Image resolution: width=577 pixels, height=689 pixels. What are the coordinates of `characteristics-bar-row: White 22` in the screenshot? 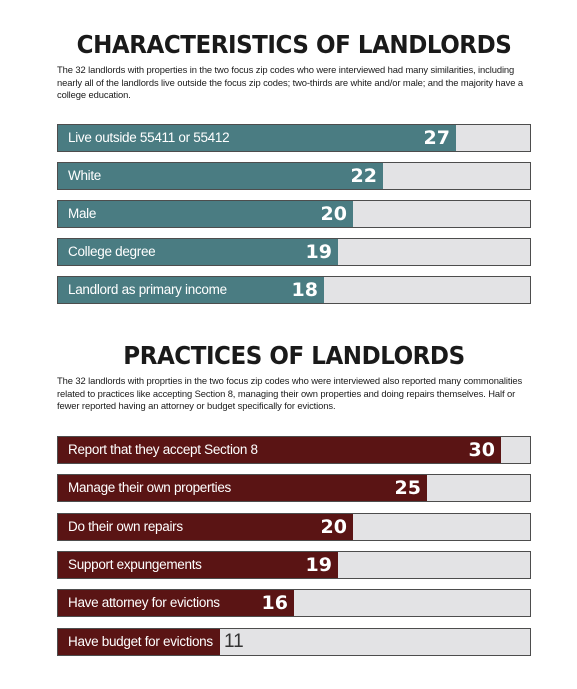 It's located at (294, 176).